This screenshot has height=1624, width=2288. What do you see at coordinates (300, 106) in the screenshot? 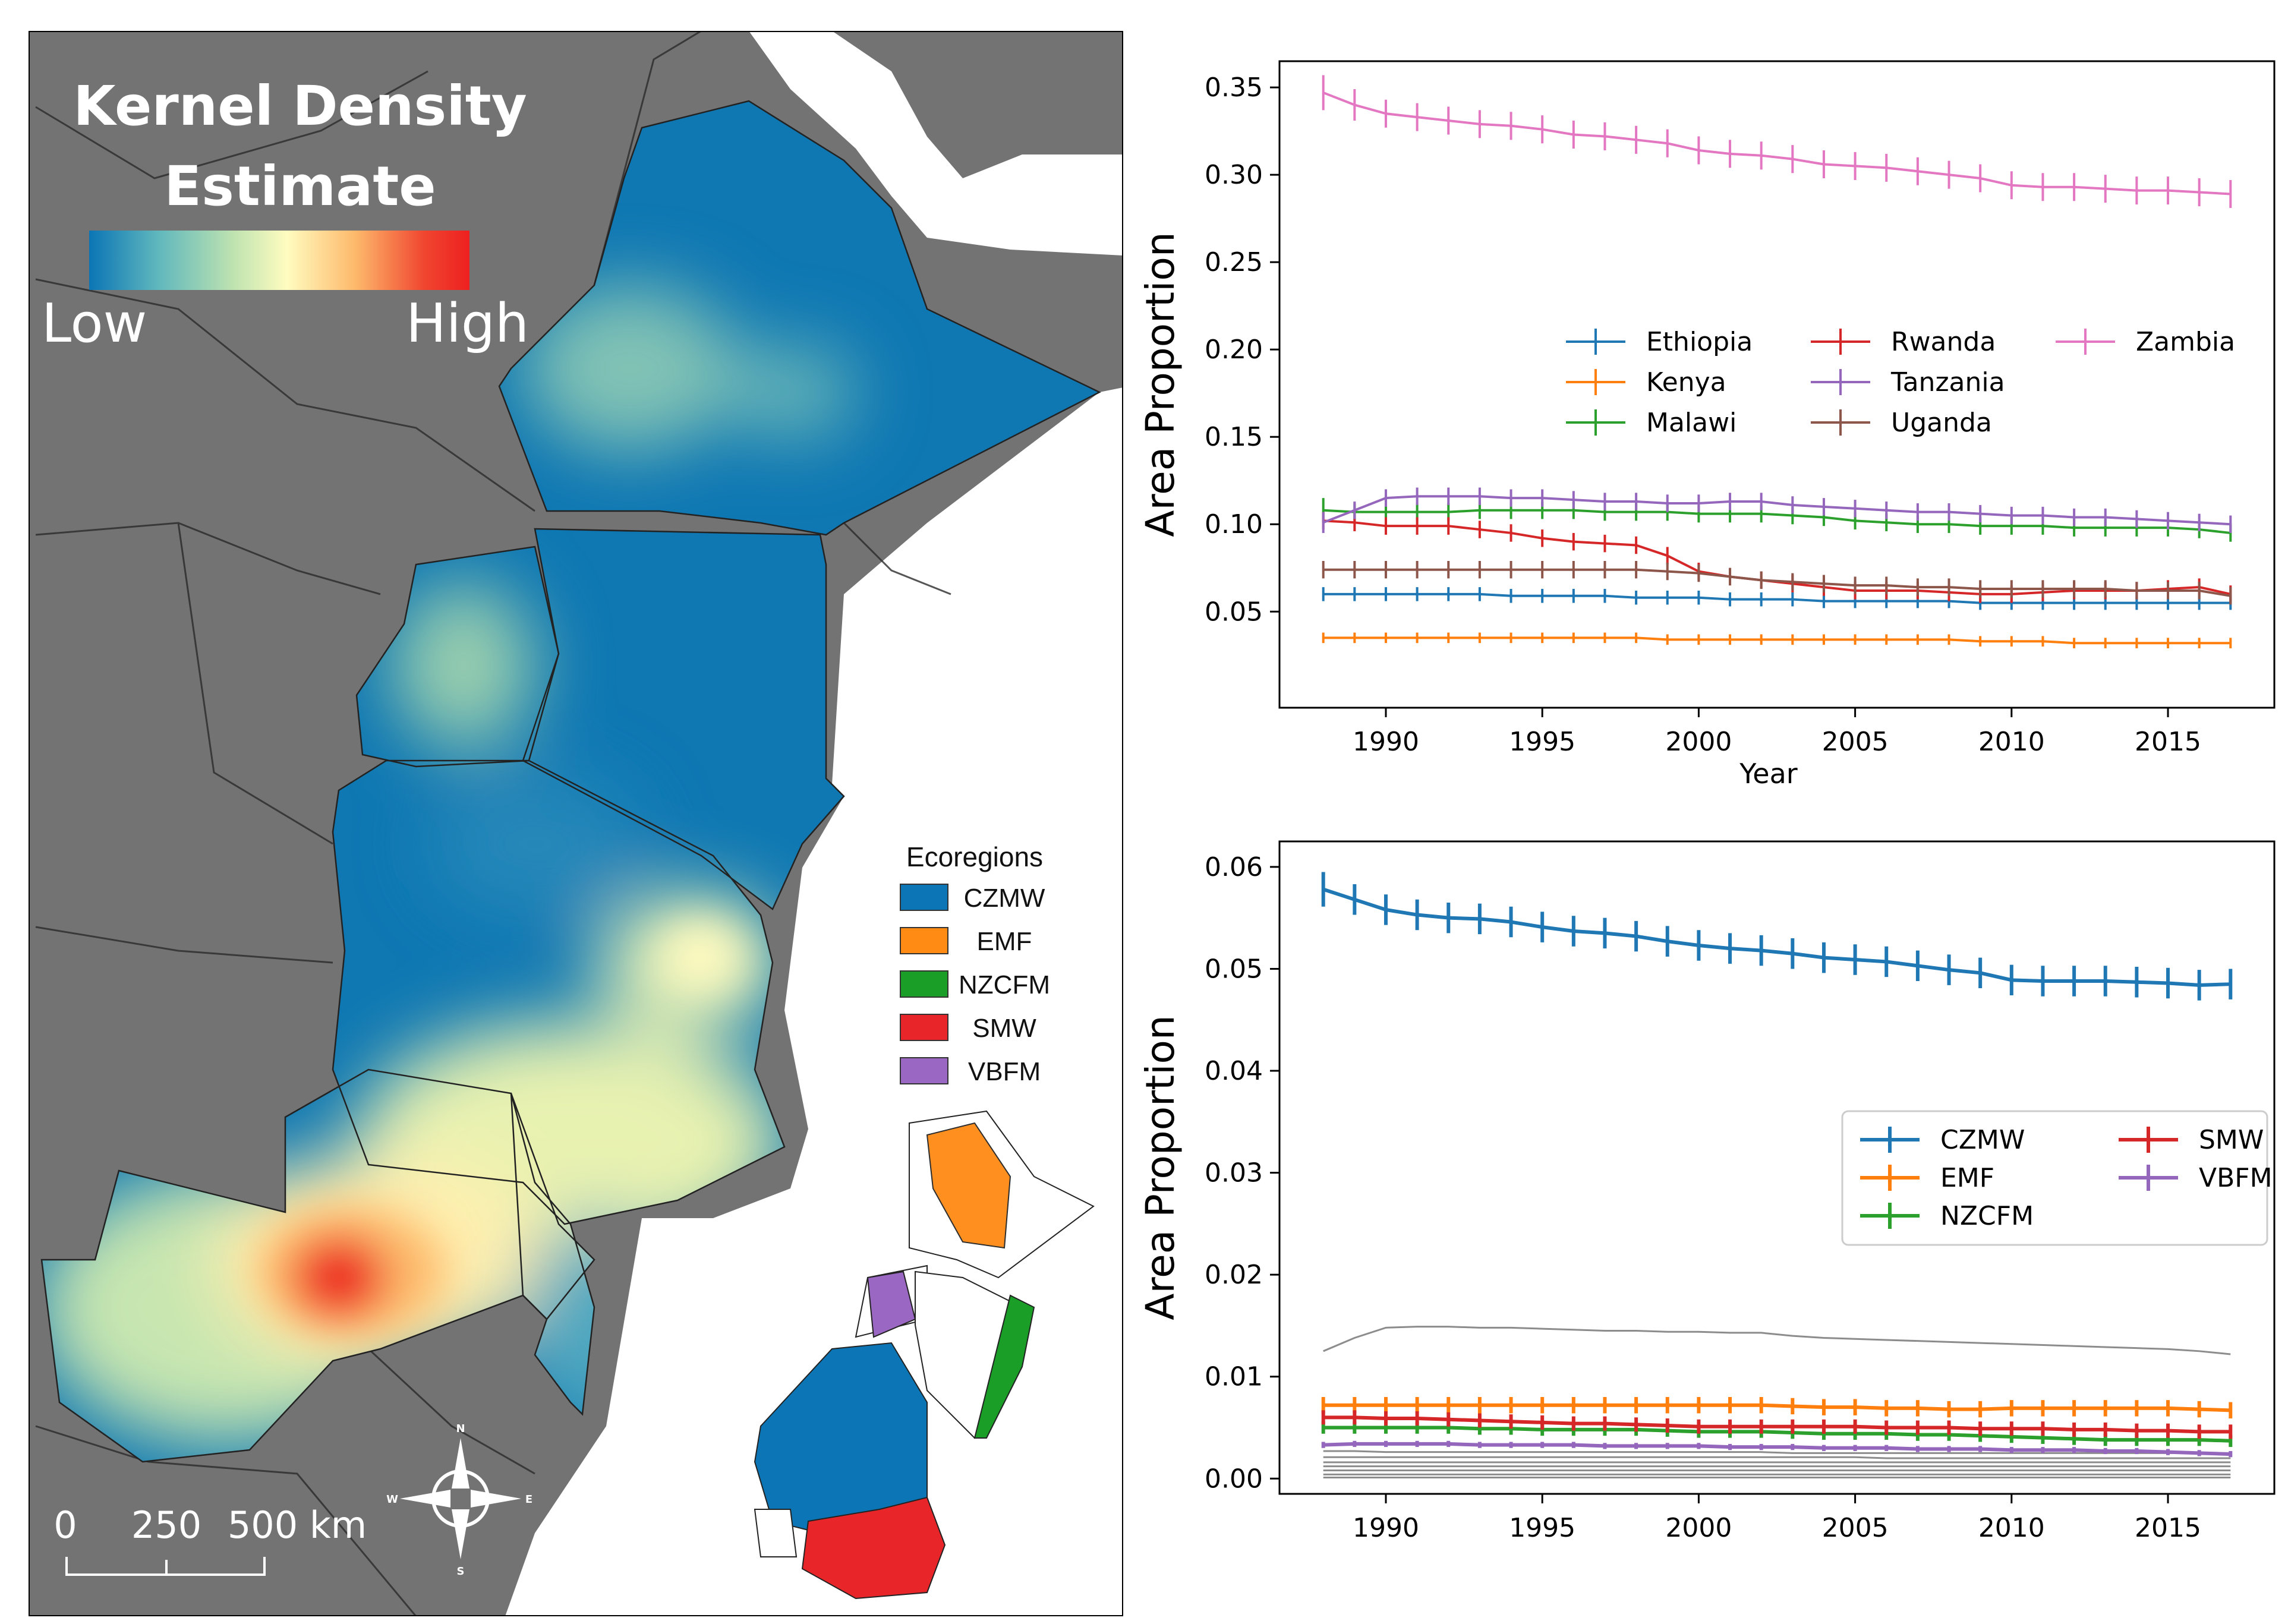
I see `kde-legend-title-line1: Kernel Density` at bounding box center [300, 106].